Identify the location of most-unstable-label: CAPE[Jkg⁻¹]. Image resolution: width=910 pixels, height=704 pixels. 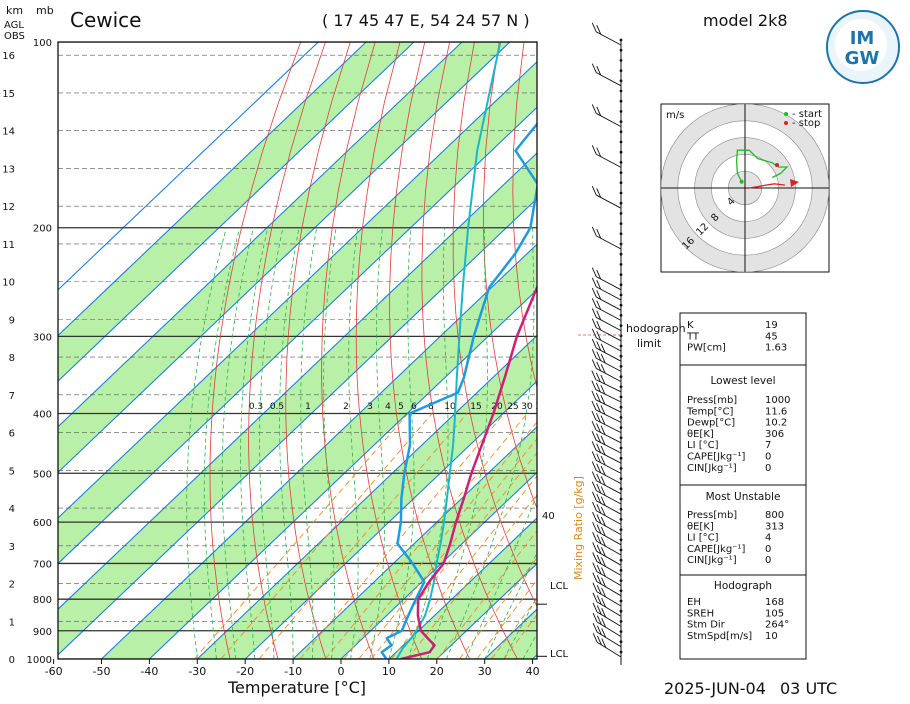
(716, 549).